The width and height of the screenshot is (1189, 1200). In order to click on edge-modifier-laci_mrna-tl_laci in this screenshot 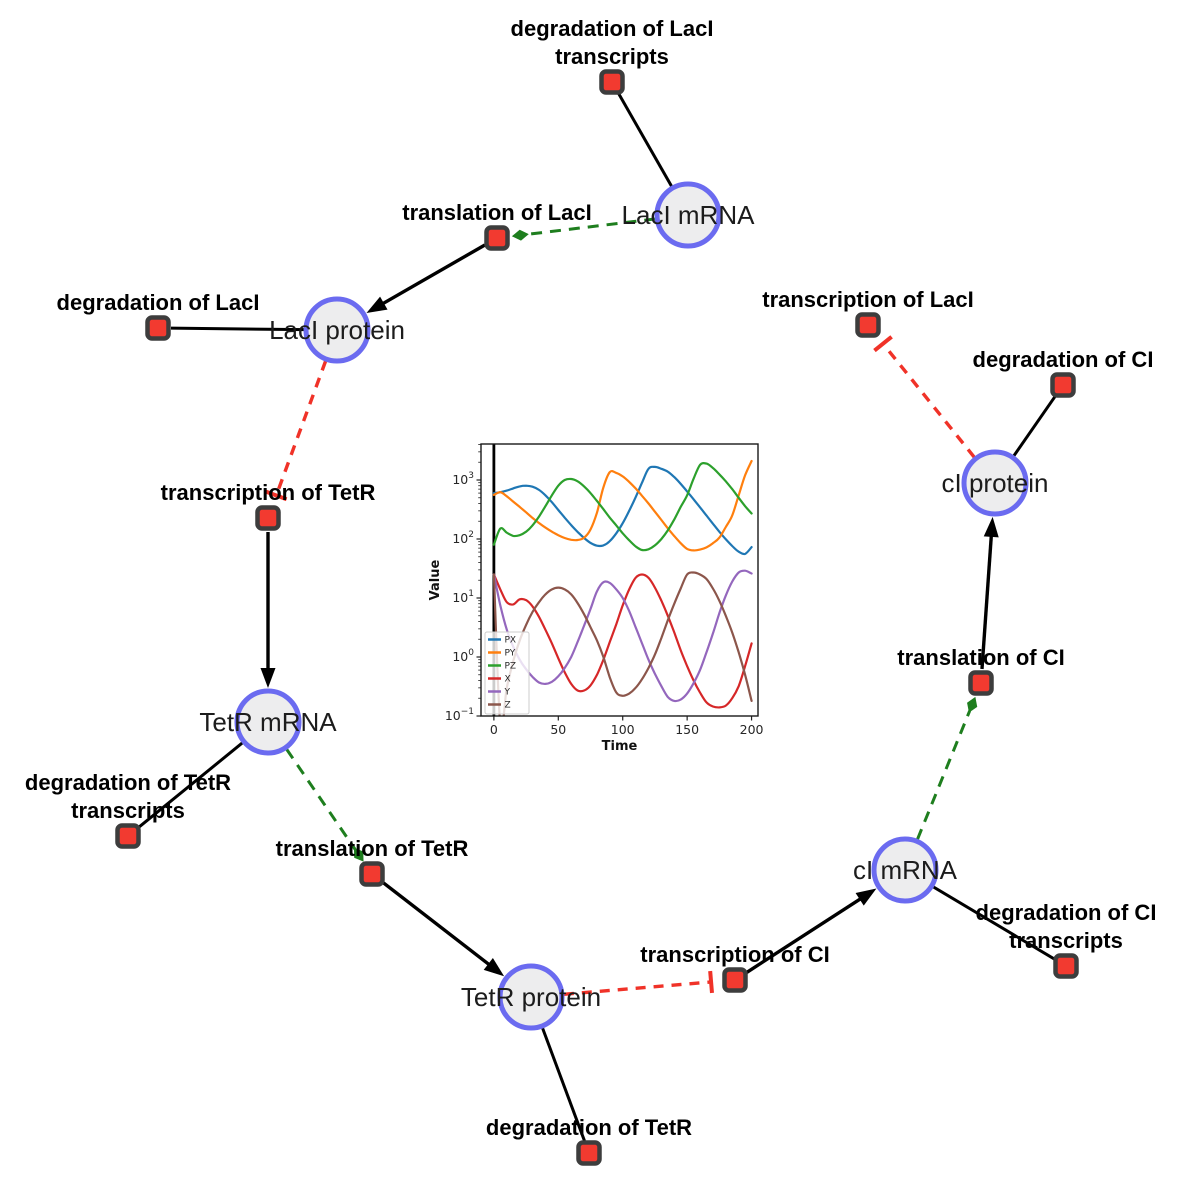, I will do `click(591, 226)`.